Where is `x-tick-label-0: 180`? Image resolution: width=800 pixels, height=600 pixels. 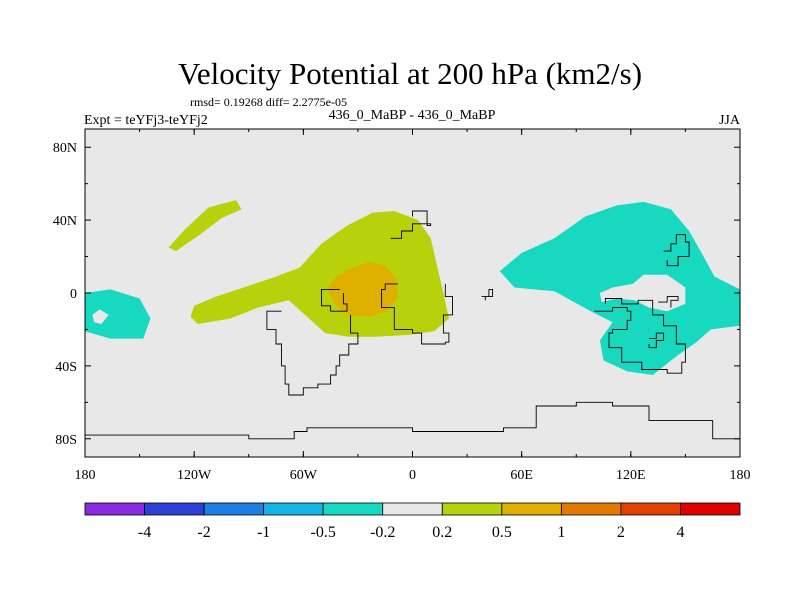 x-tick-label-0: 180 is located at coordinates (85, 475).